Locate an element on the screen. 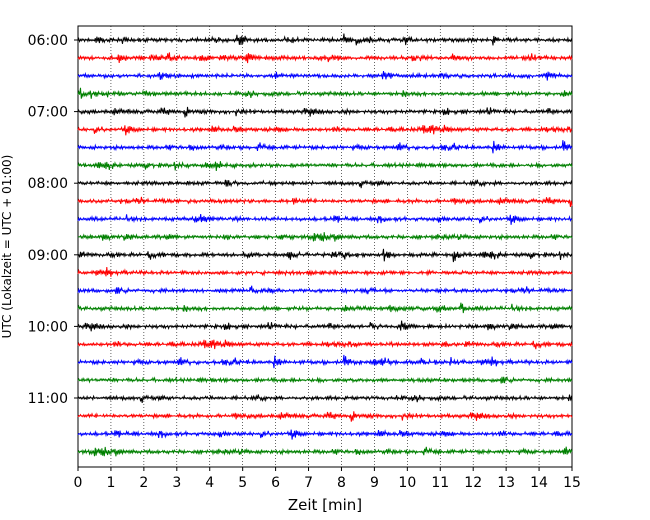 The image size is (650, 520). y-tick-label: 11:00 is located at coordinates (48, 399).